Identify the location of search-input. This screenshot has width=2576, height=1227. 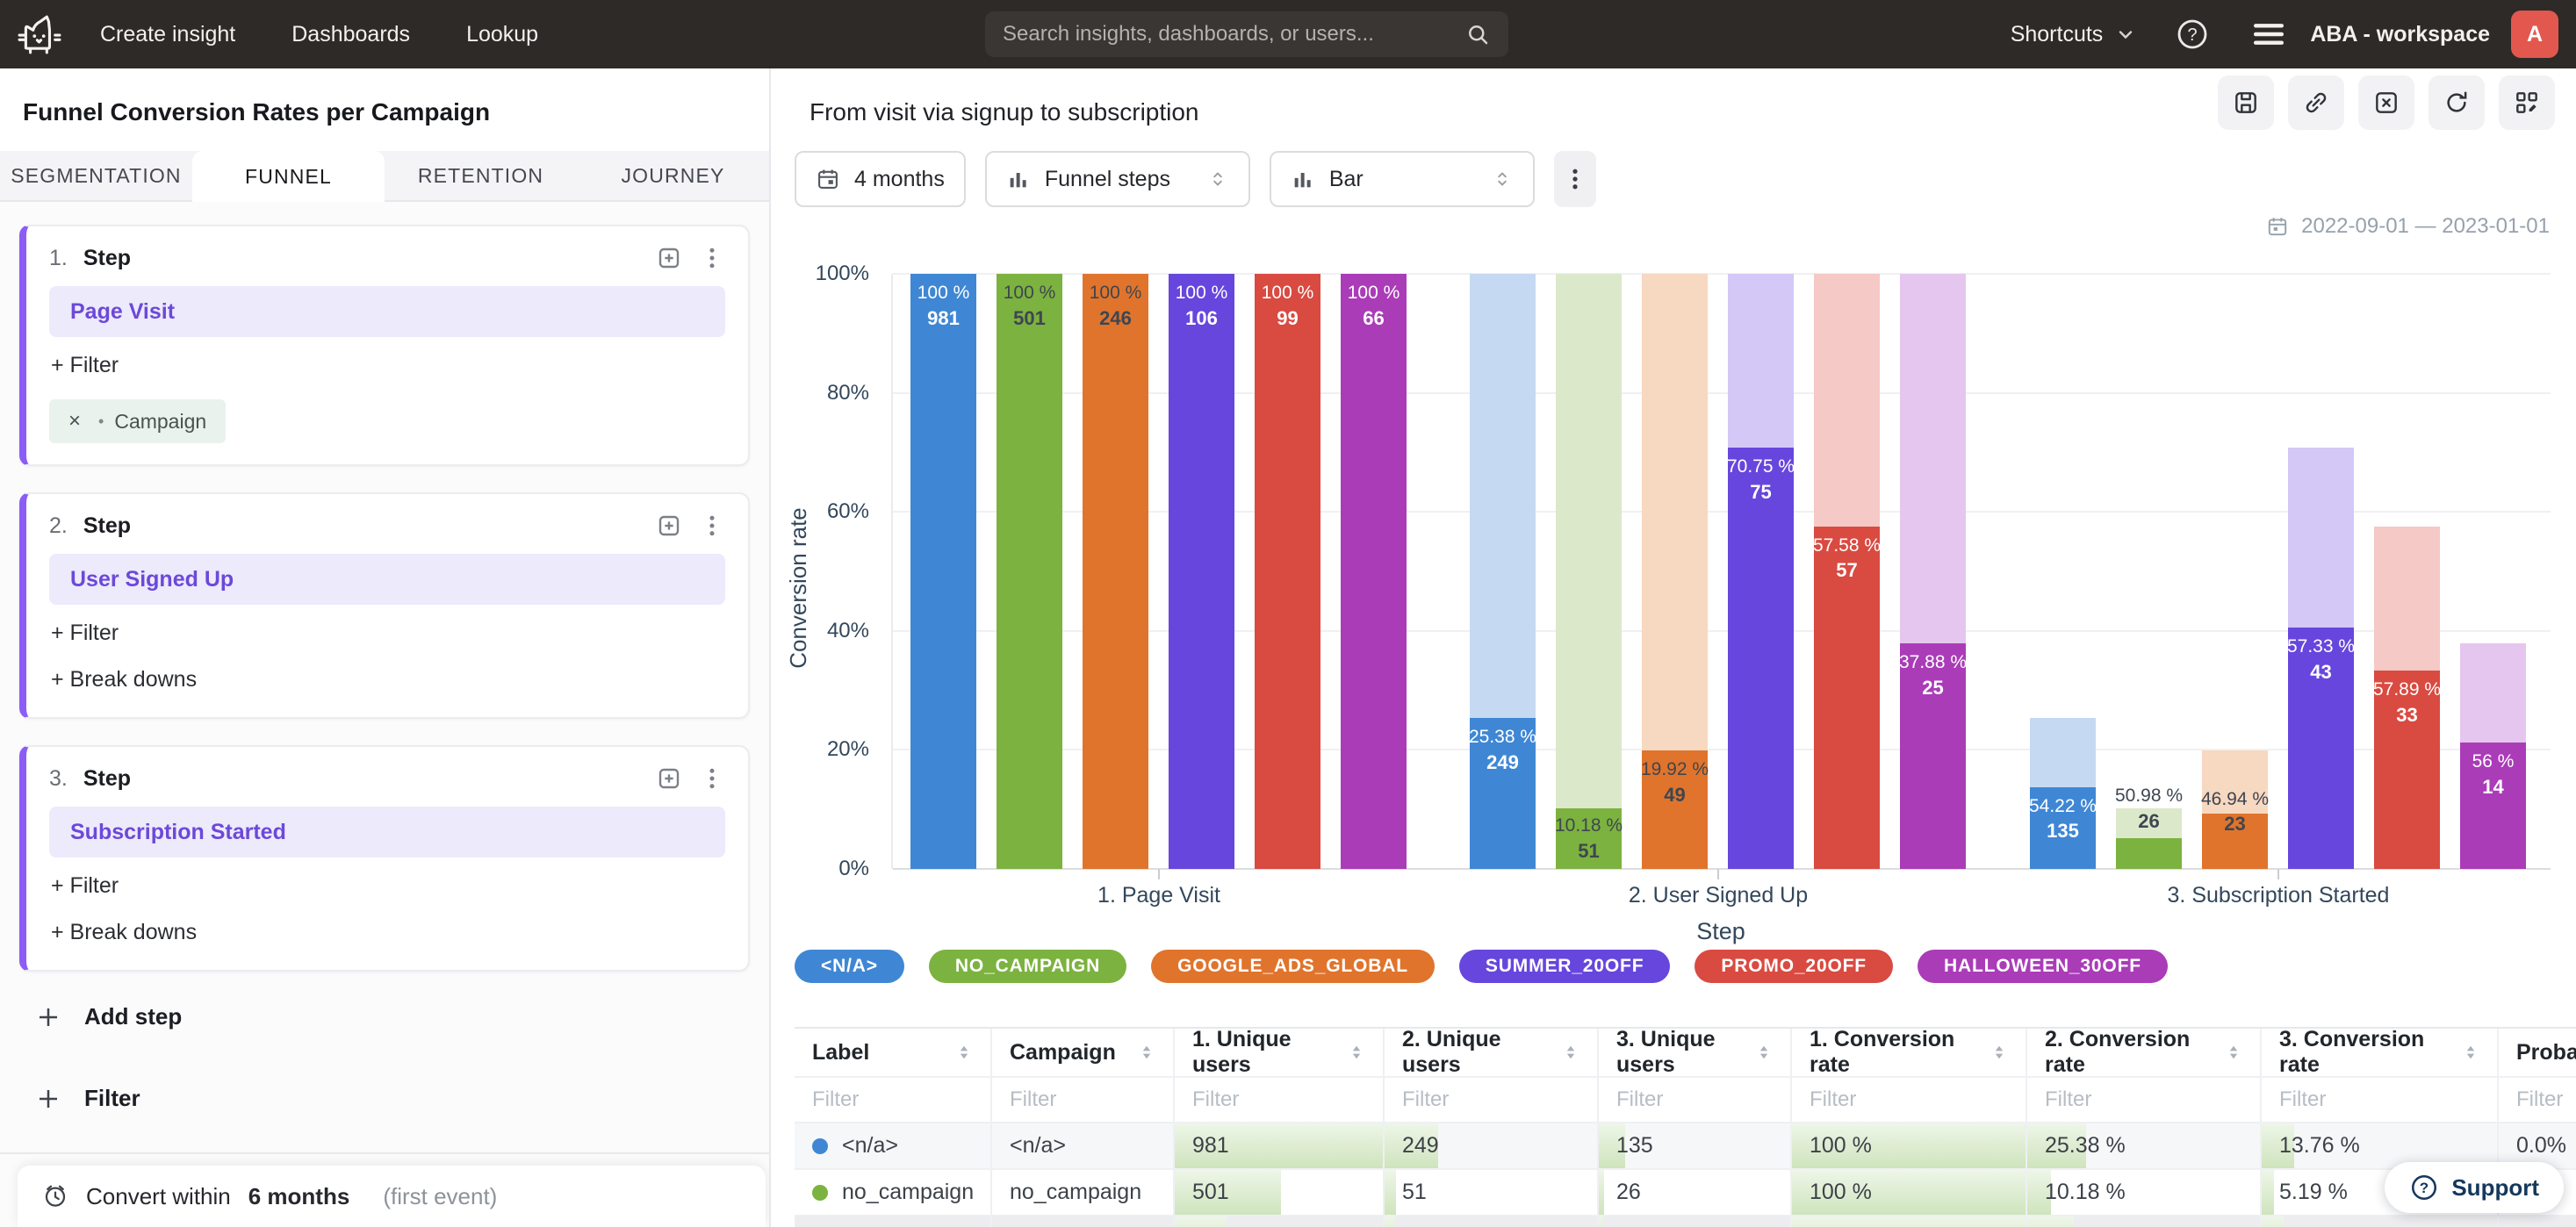
(1233, 34).